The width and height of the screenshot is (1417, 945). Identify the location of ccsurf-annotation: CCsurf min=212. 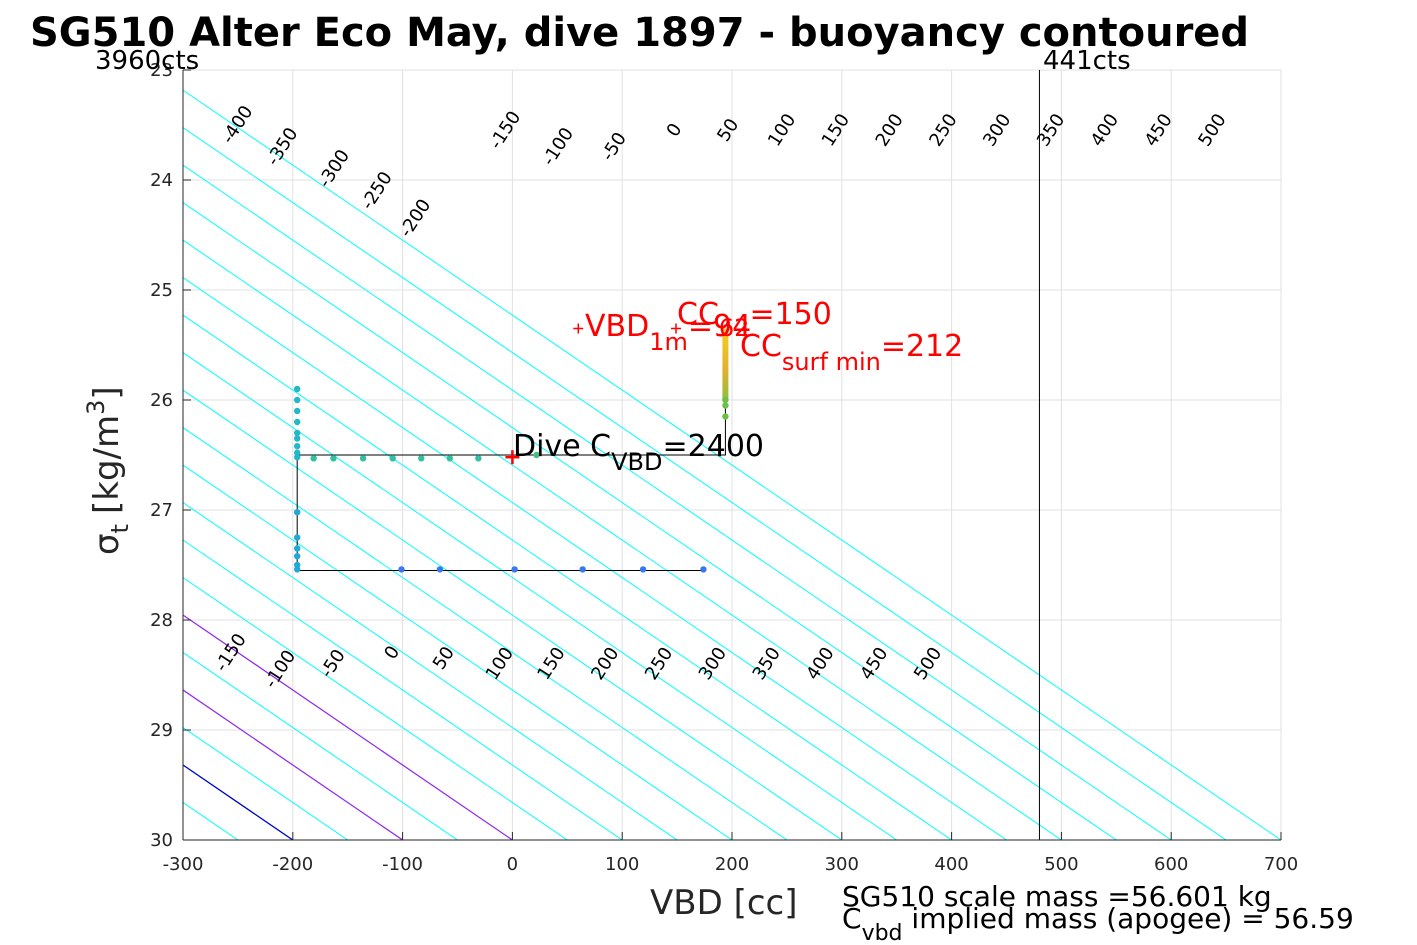
(851, 352).